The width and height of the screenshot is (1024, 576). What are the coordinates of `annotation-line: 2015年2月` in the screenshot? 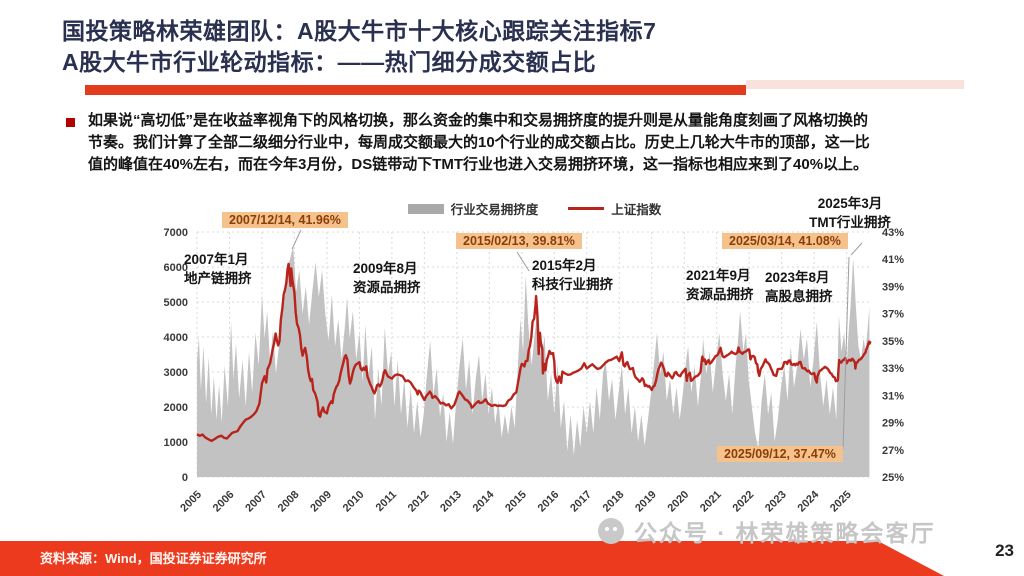 It's located at (564, 265).